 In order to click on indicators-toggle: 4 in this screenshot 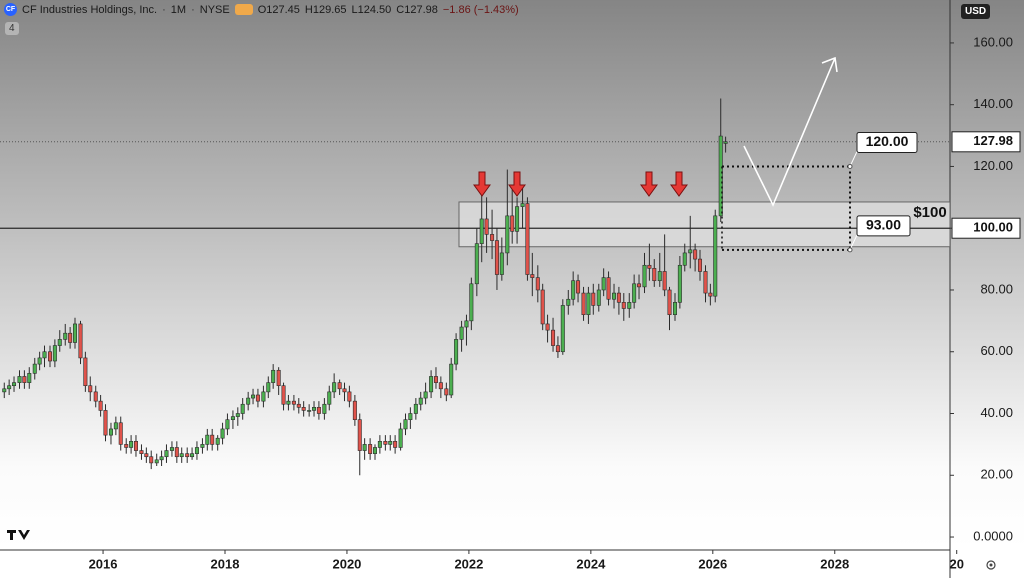, I will do `click(12, 28)`.